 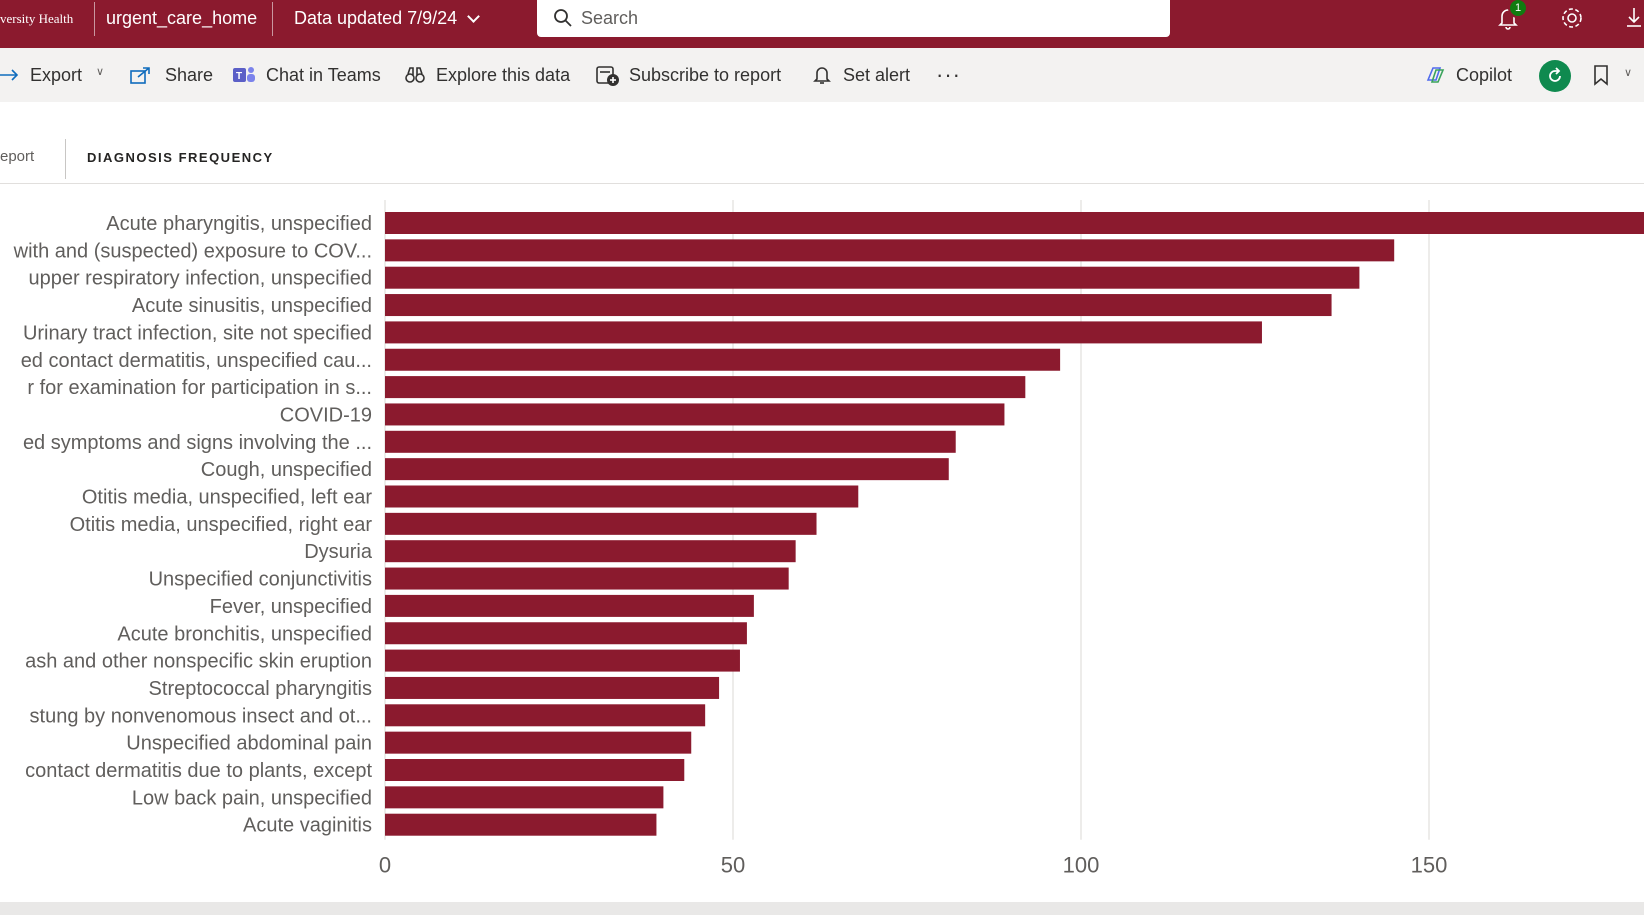 What do you see at coordinates (1632, 18) in the screenshot?
I see `download-icon` at bounding box center [1632, 18].